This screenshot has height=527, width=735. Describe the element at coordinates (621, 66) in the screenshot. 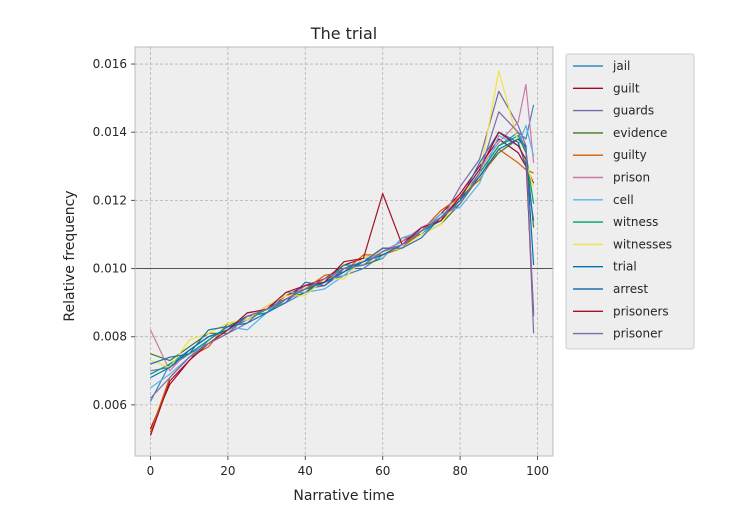

I see `legend-label-jail: jail` at that location.